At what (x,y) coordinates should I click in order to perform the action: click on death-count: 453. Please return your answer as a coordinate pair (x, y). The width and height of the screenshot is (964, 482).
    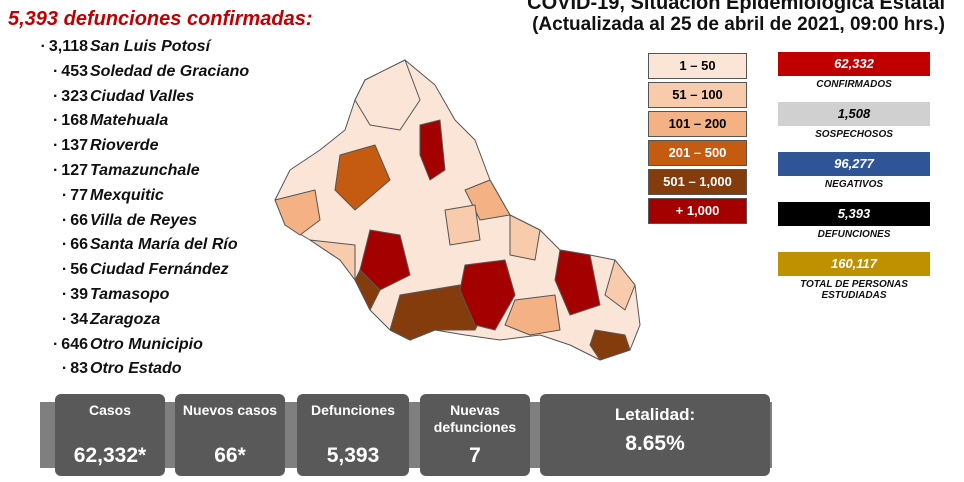
    Looking at the image, I should click on (70, 72).